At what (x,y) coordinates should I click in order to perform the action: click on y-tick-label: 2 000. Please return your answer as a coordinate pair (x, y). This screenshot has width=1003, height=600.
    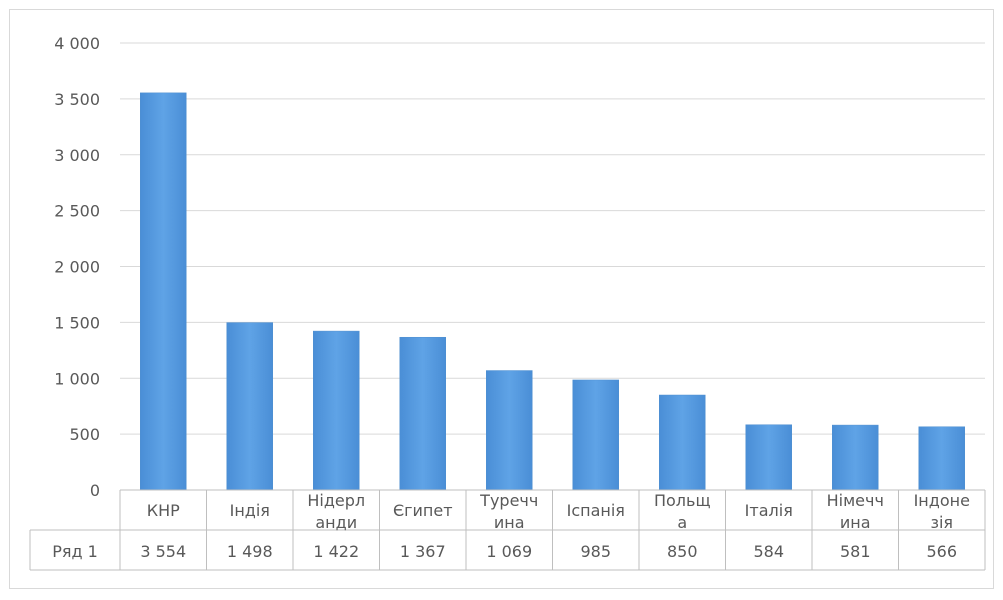
    Looking at the image, I should click on (77, 267).